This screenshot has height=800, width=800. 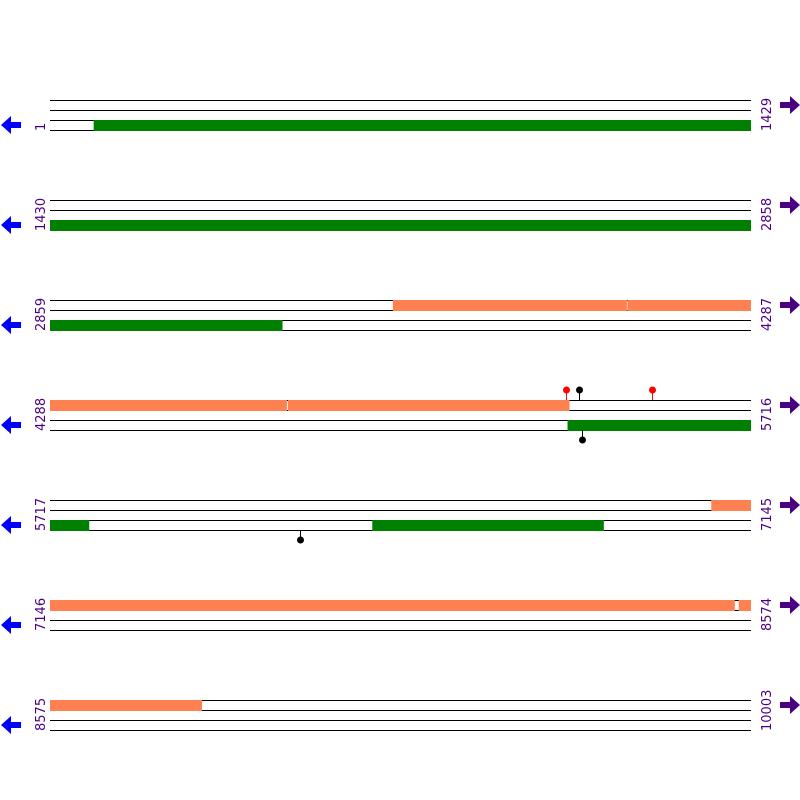 I want to click on end-position-label: 5716, so click(x=767, y=414).